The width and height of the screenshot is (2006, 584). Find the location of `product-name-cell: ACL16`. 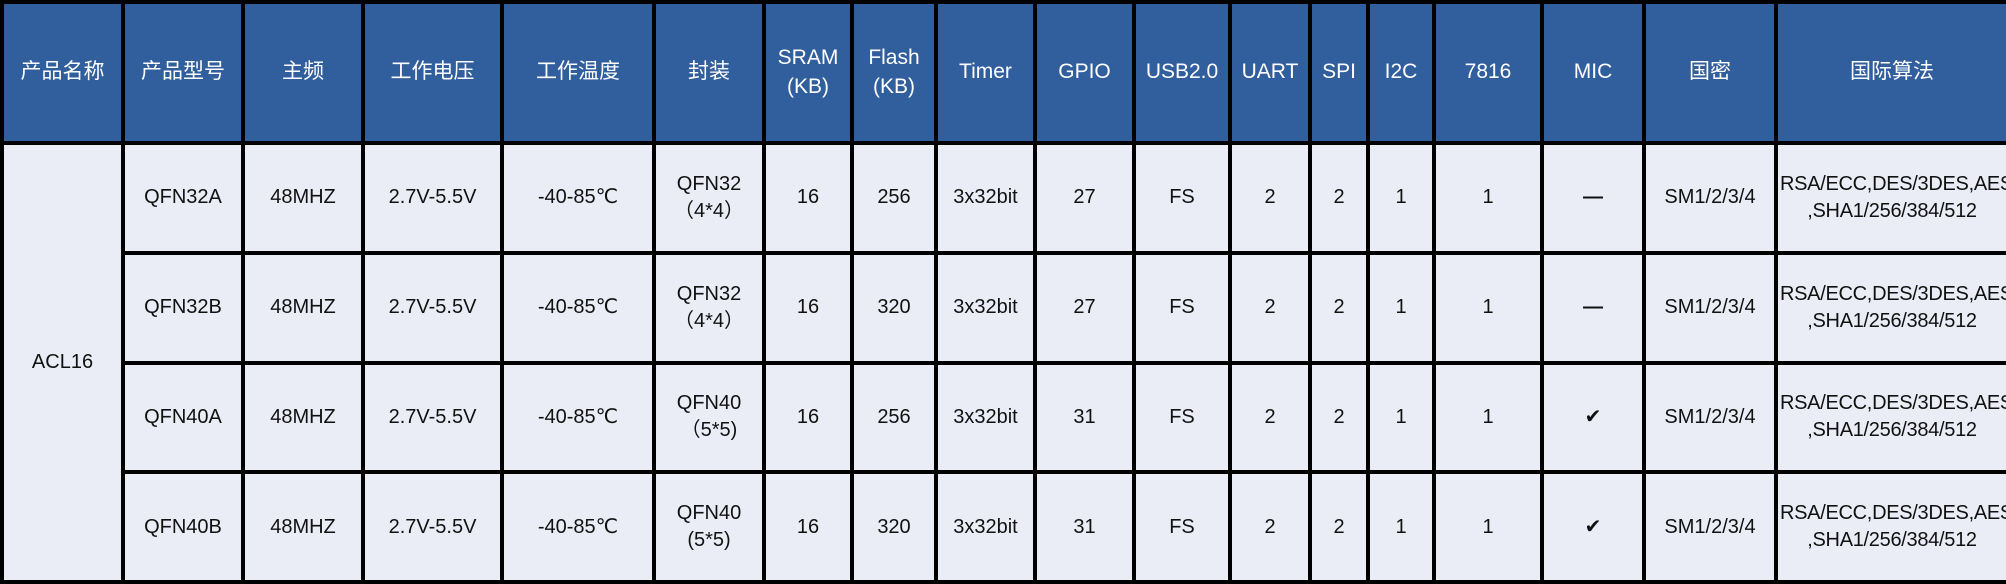

product-name-cell: ACL16 is located at coordinates (62, 362).